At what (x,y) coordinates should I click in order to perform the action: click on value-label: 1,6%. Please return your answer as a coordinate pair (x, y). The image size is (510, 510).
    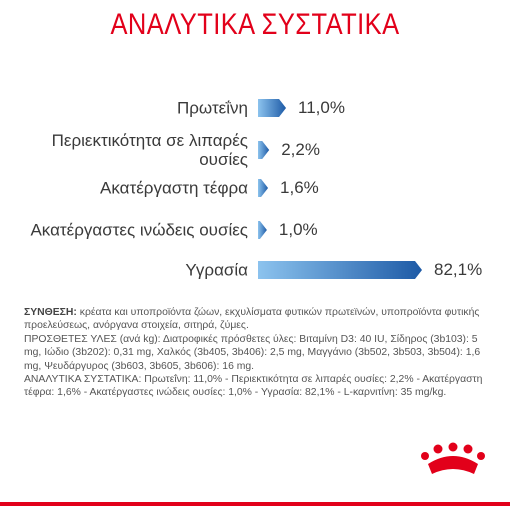
    Looking at the image, I should click on (299, 187).